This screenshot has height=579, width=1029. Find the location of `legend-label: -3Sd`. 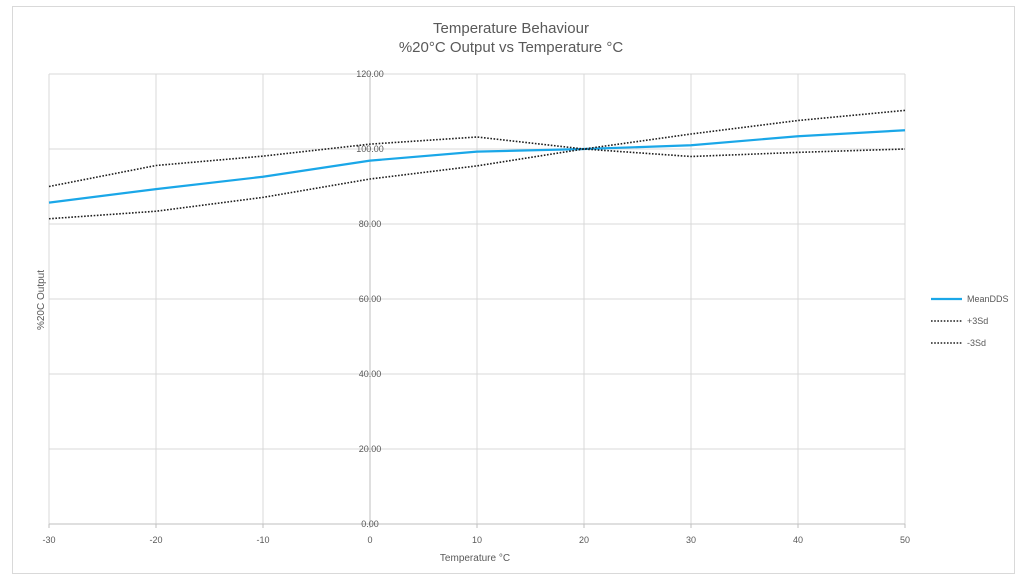

legend-label: -3Sd is located at coordinates (976, 343).